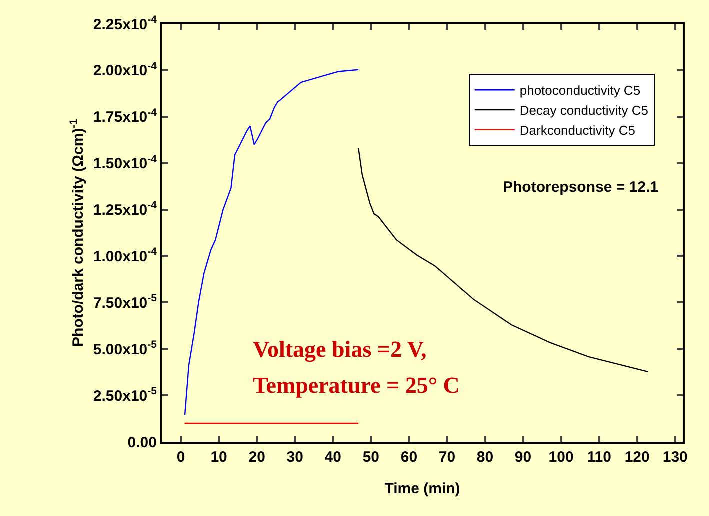  I want to click on x-tick-label: 120, so click(637, 457).